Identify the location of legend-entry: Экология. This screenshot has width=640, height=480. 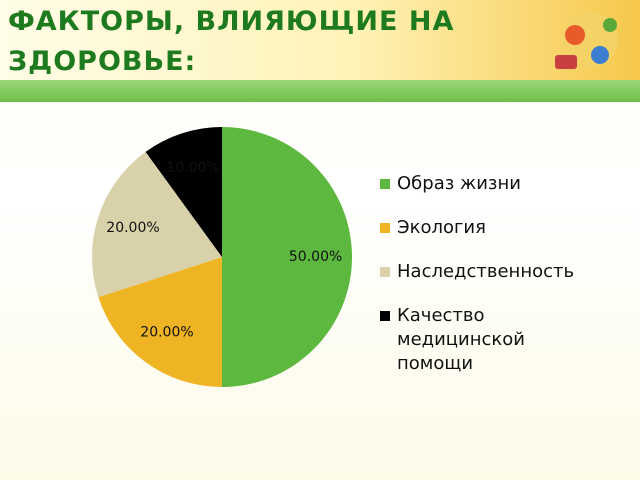
(460, 228).